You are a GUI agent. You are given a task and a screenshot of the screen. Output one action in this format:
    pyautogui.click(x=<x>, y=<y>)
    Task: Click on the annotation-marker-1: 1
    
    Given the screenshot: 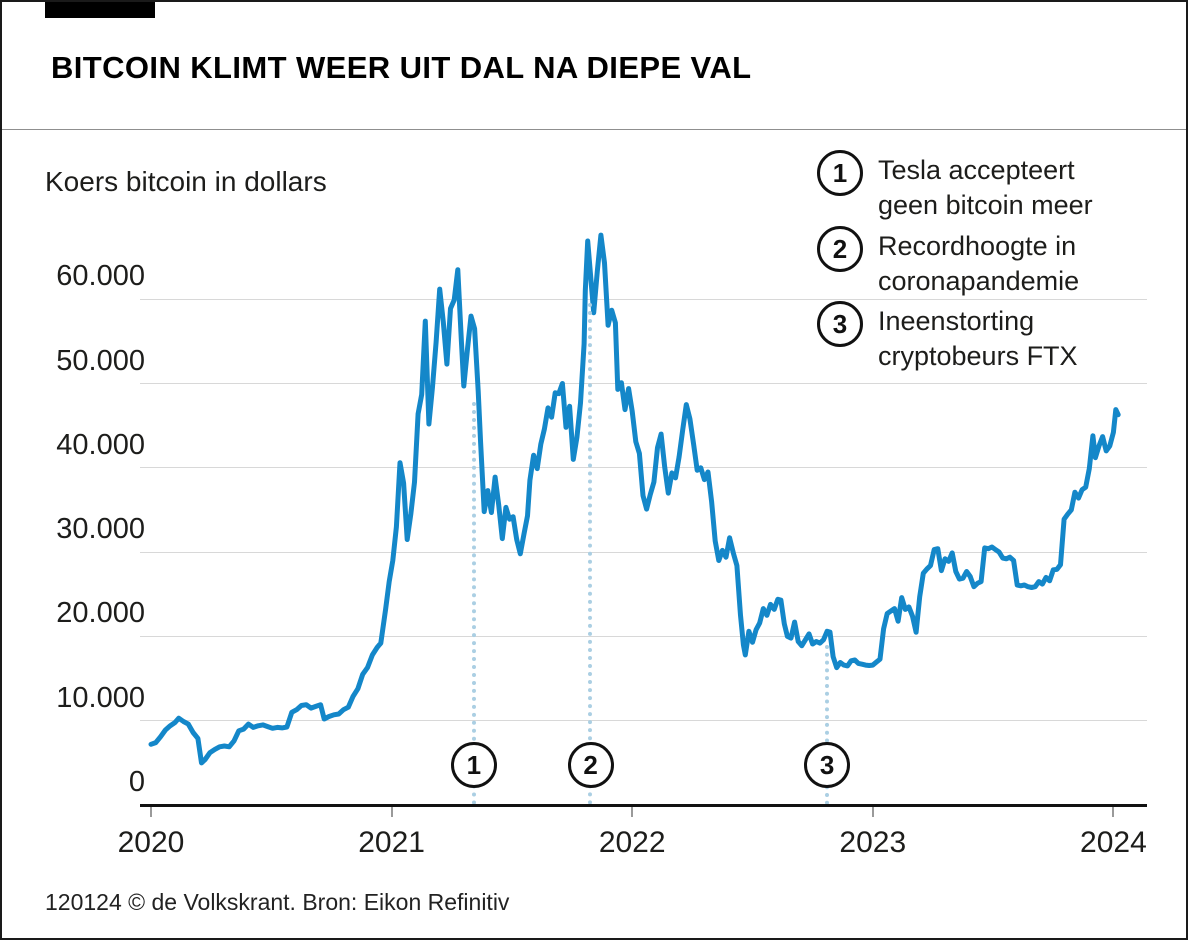 What is the action you would take?
    pyautogui.click(x=473, y=765)
    